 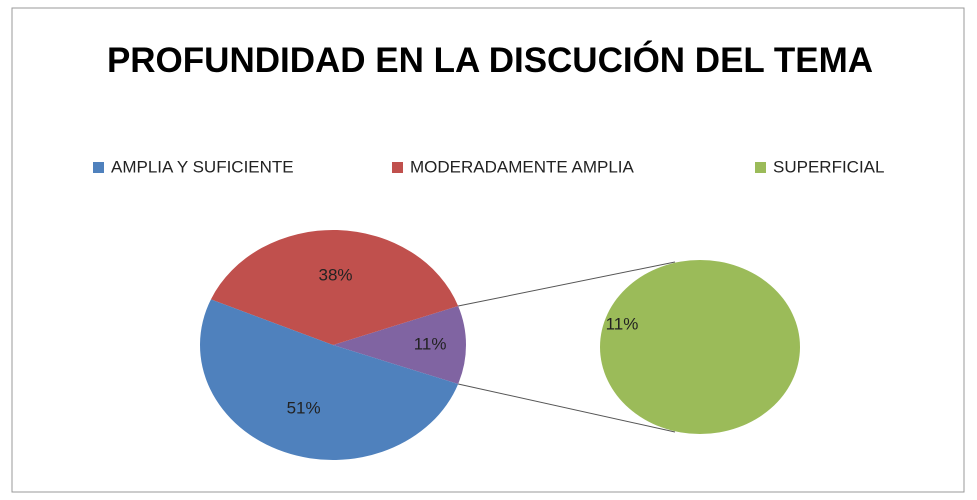 I want to click on legend-label: AMPLIA Y SUFICIENTE, so click(x=202, y=166).